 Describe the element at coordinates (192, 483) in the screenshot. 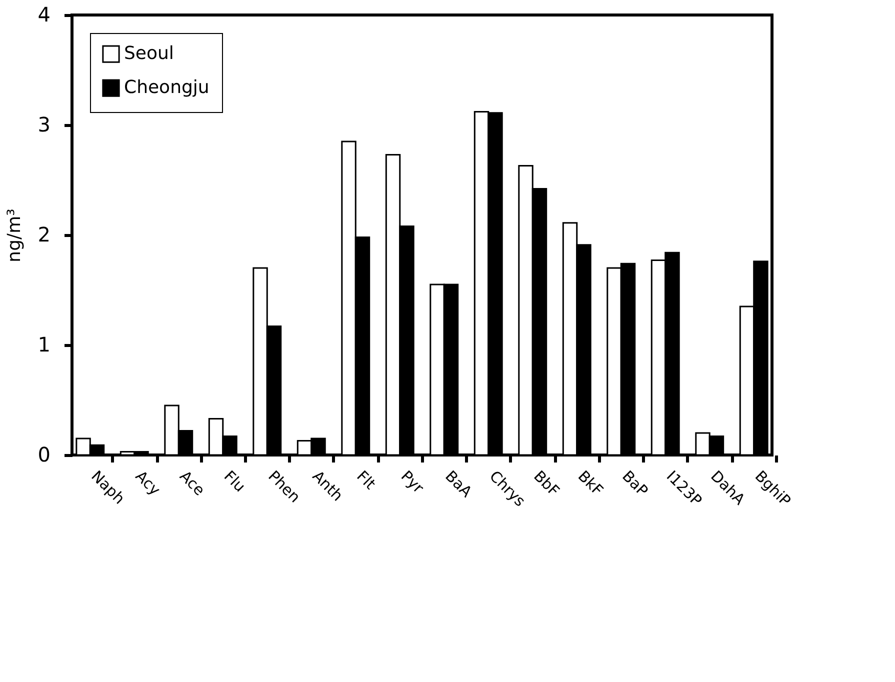

I see `x-tick-label: Ace` at that location.